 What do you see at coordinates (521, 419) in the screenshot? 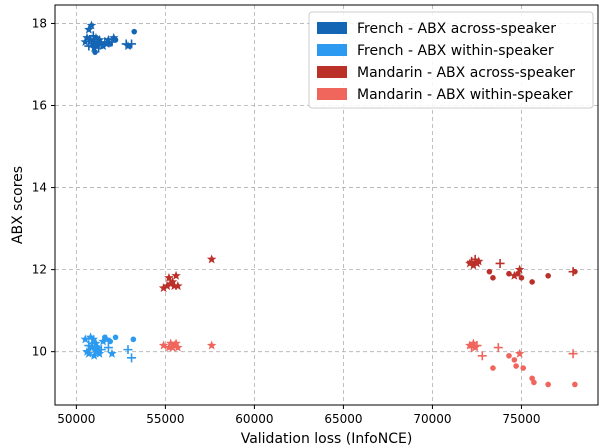
I see `x-tick-label: 75000` at bounding box center [521, 419].